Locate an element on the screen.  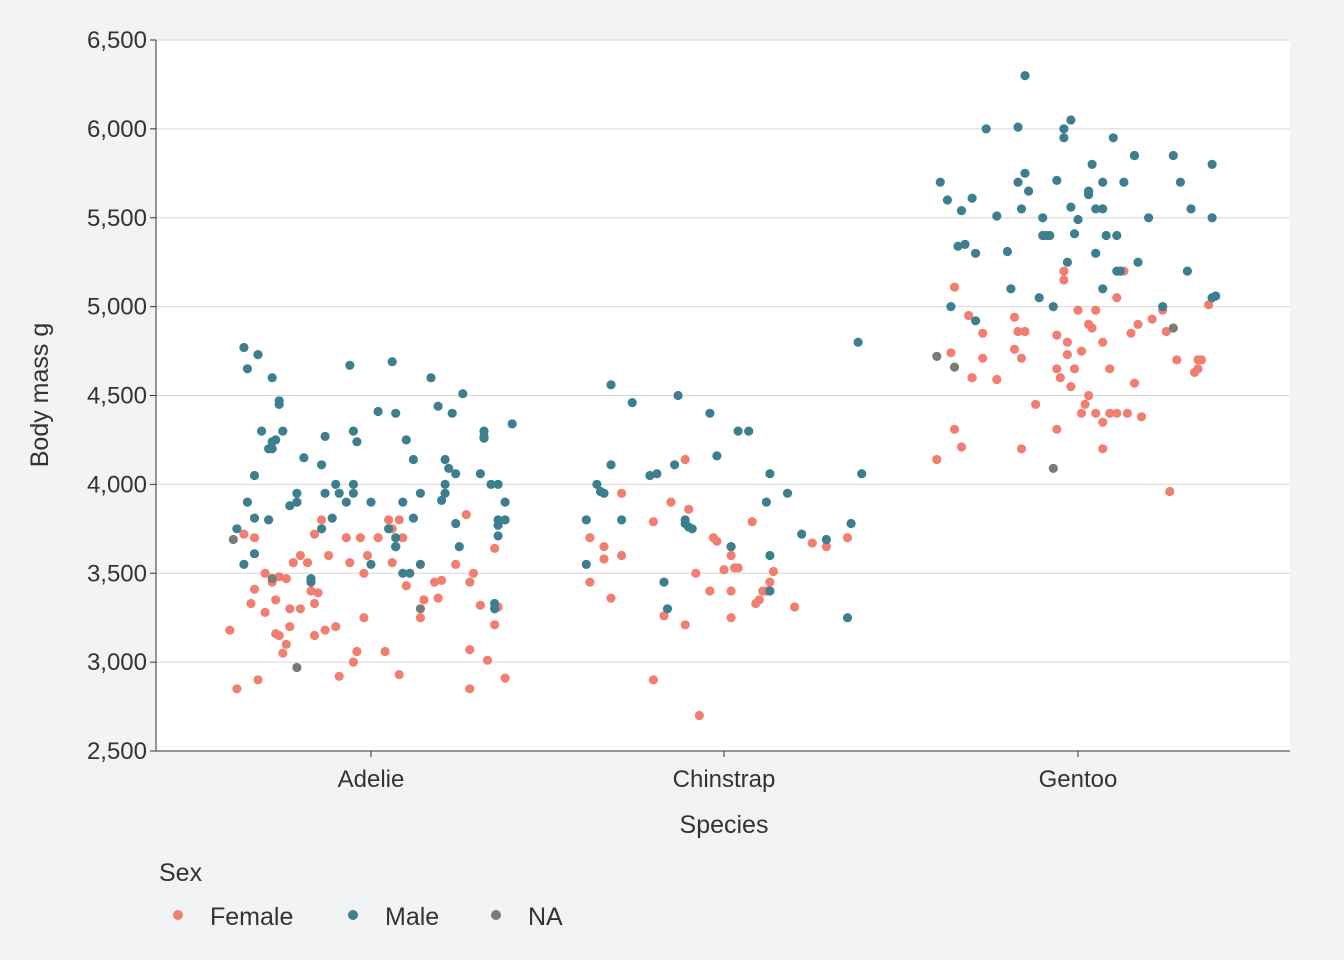
legend-key-female is located at coordinates (178, 915).